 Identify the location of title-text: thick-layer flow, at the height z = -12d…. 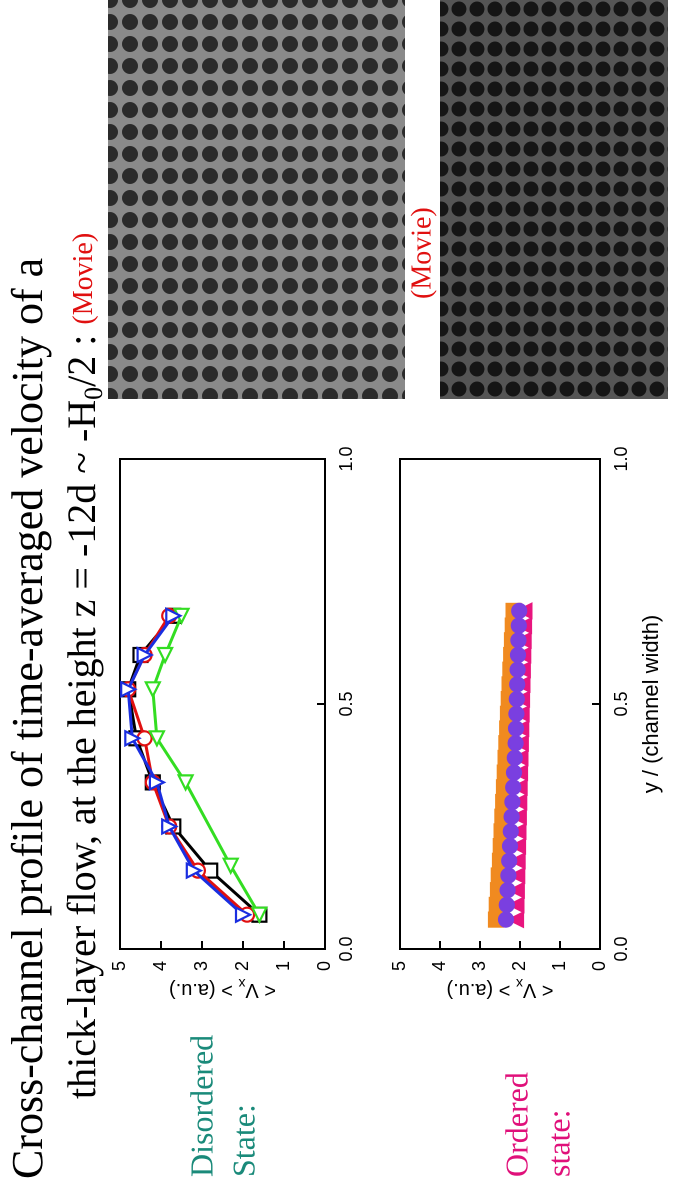
(81, 749).